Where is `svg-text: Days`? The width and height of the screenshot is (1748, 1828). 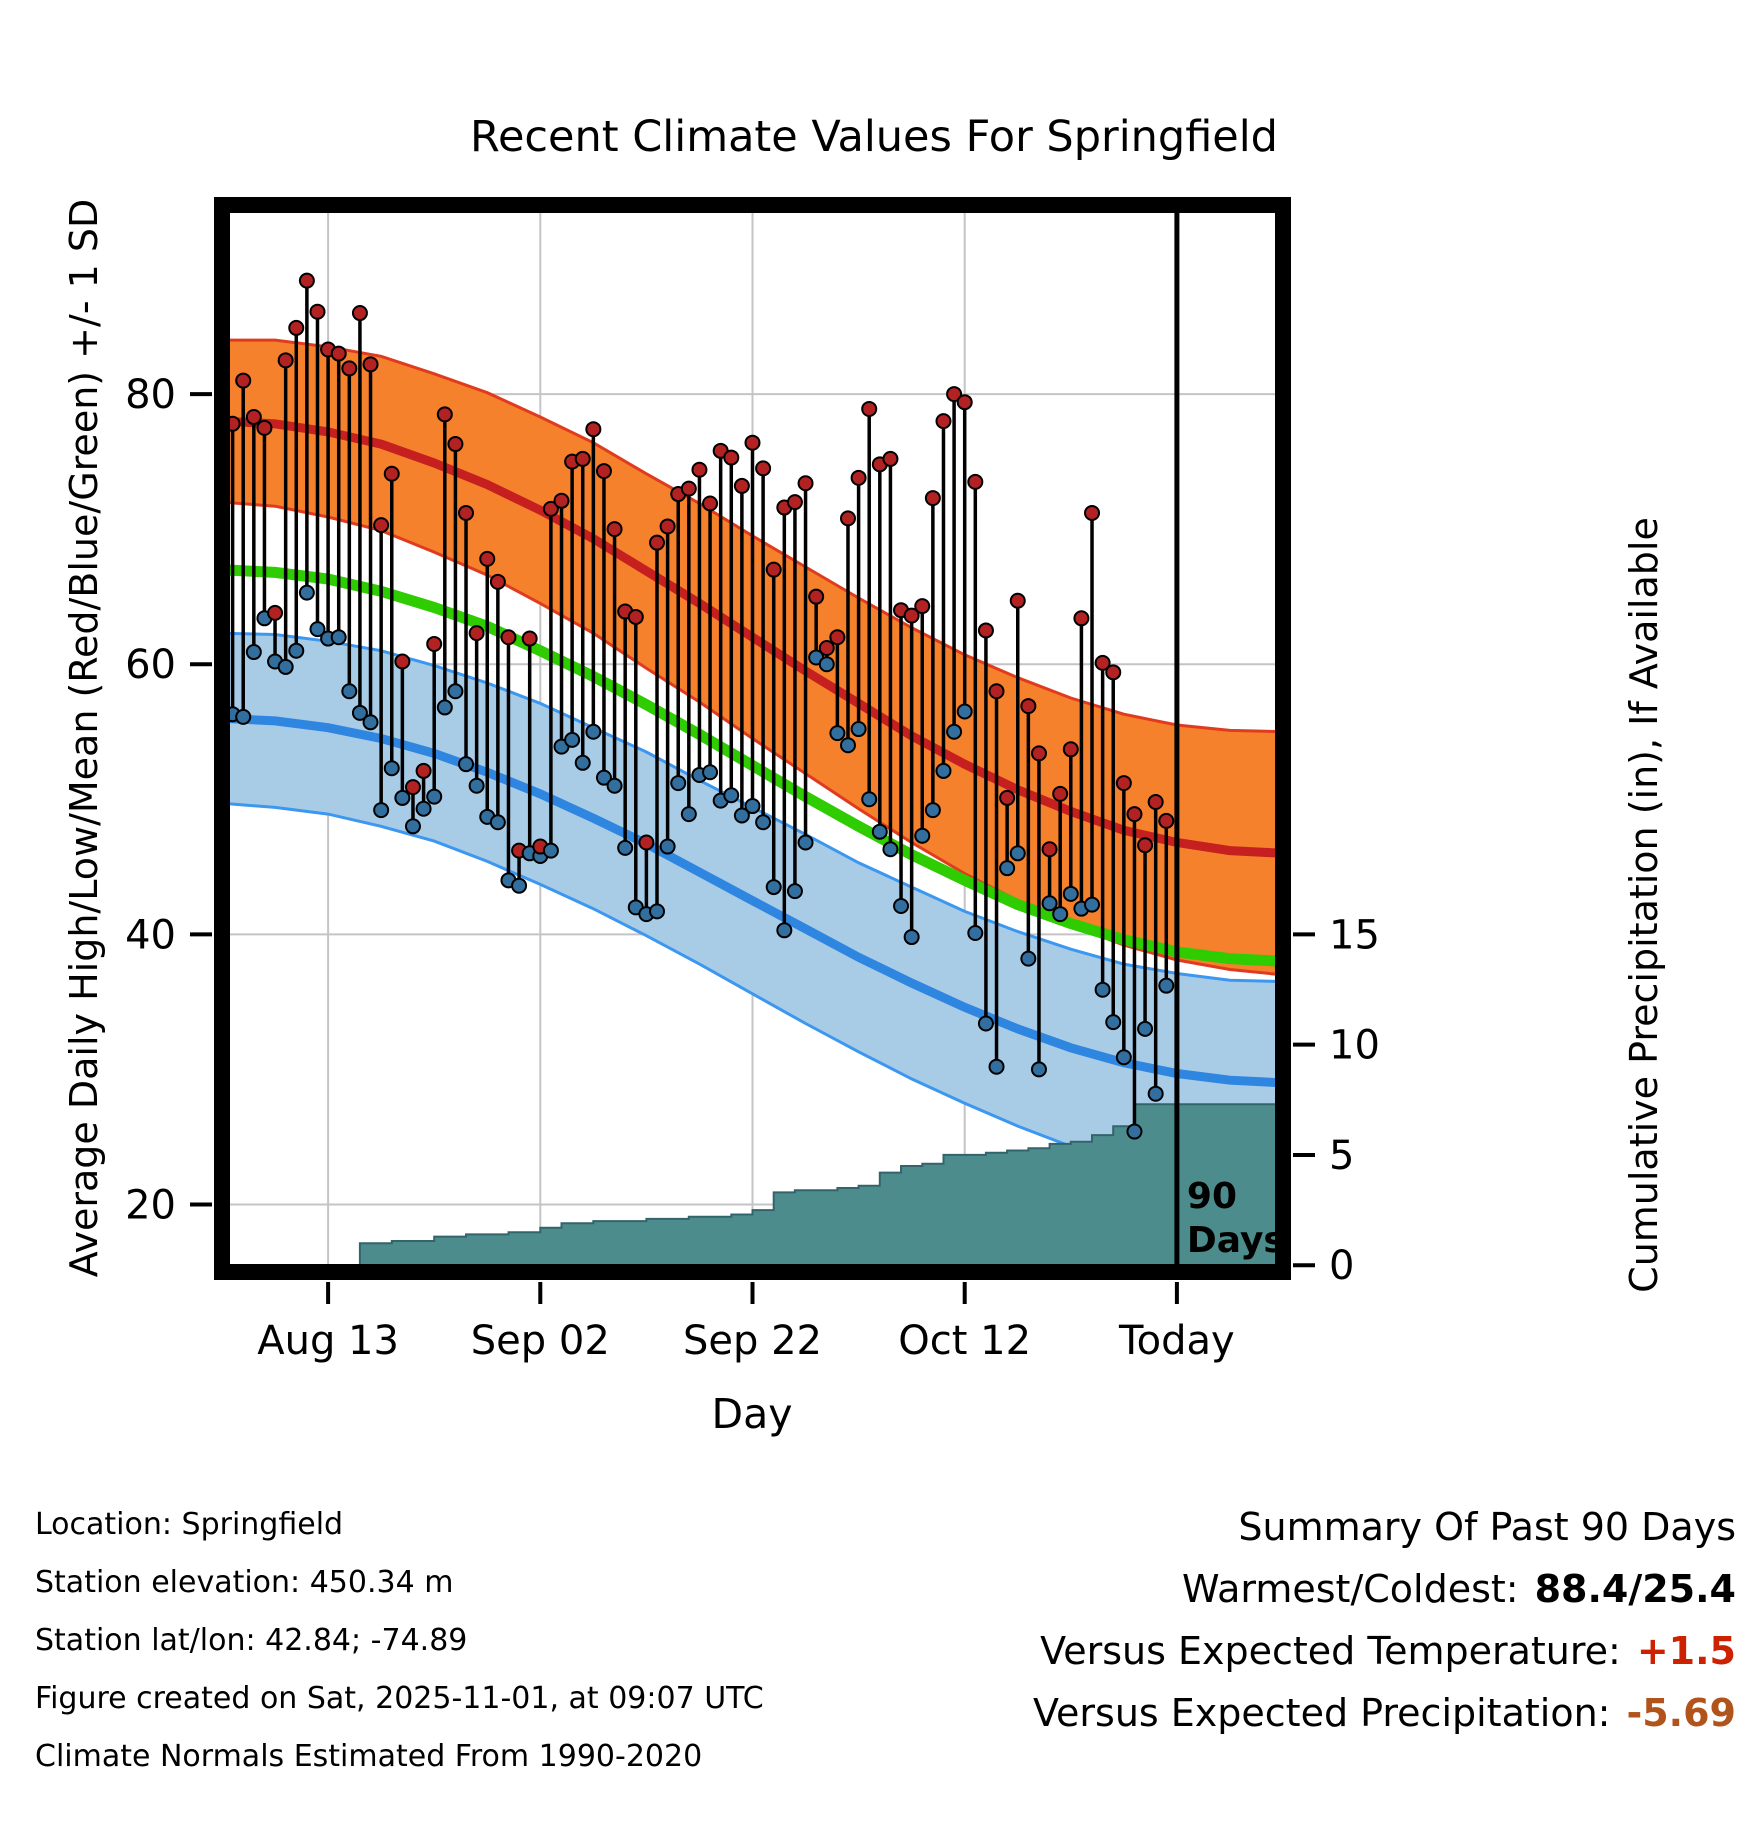
svg-text: Days is located at coordinates (1236, 1240).